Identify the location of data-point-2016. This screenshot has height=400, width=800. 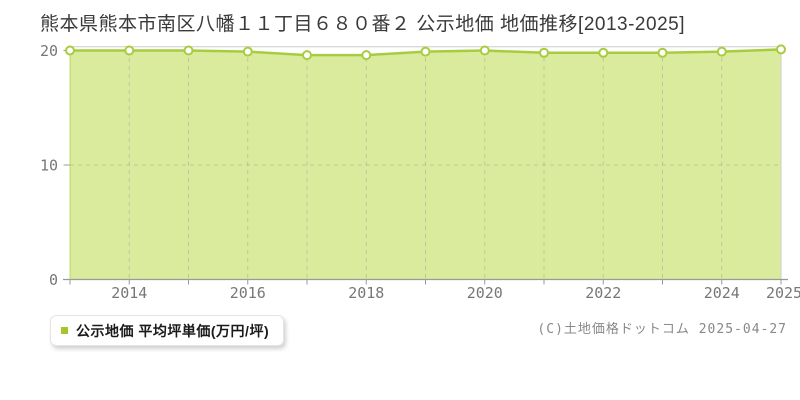
(247, 51).